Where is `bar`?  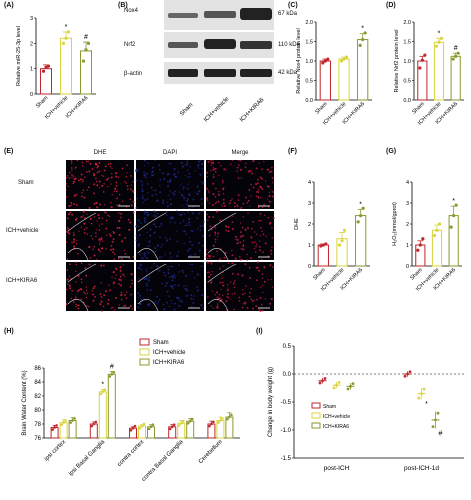 bar is located at coordinates (102, 415).